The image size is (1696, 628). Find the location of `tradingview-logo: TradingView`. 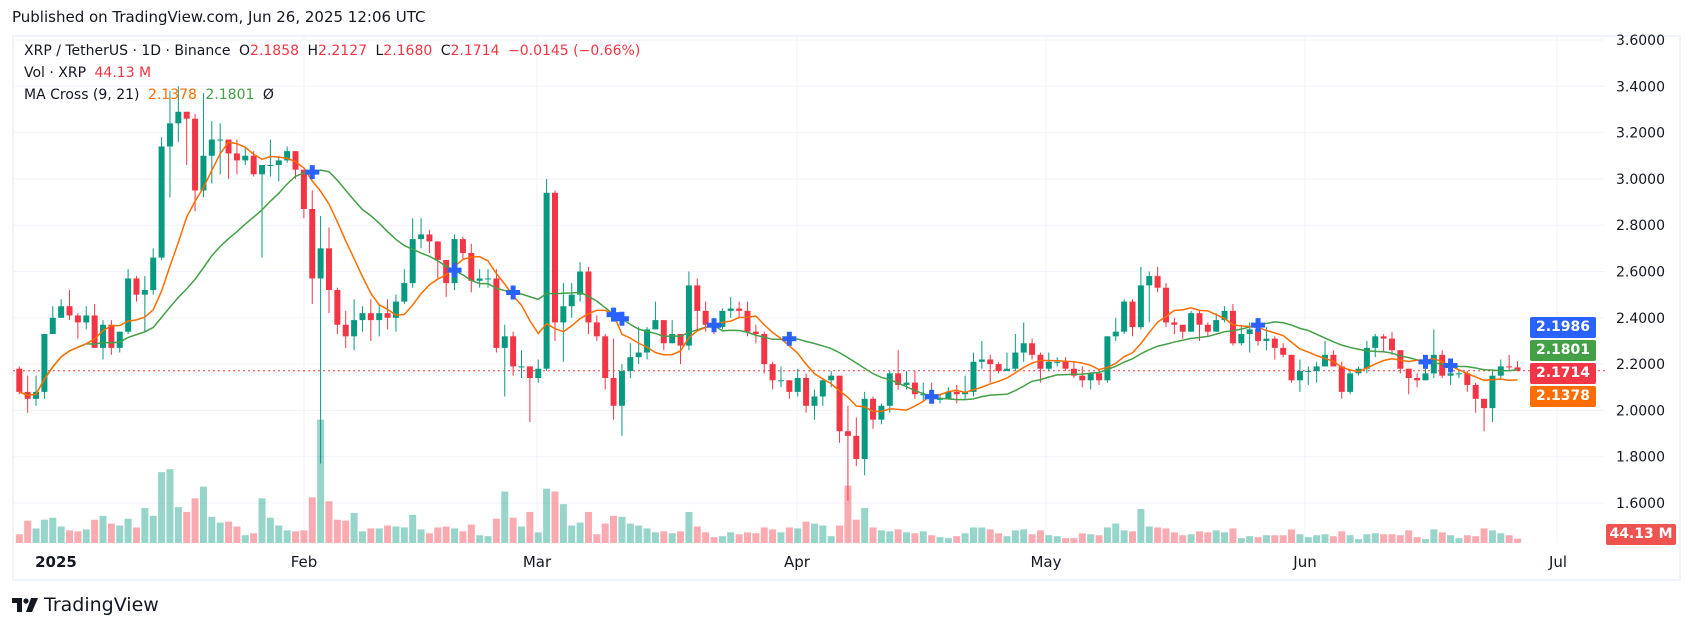

tradingview-logo: TradingView is located at coordinates (85, 605).